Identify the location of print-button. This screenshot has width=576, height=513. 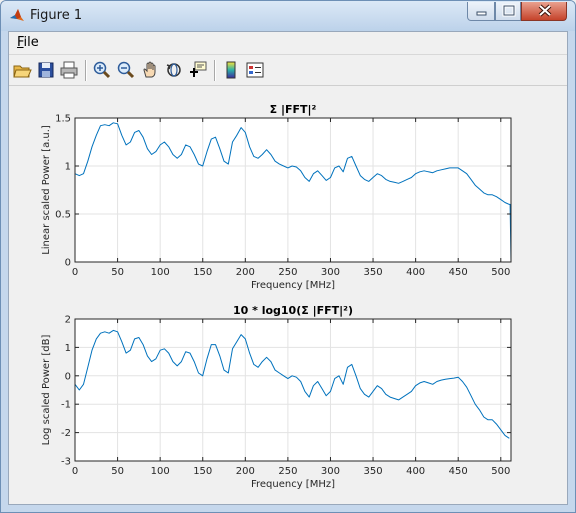
(69, 70).